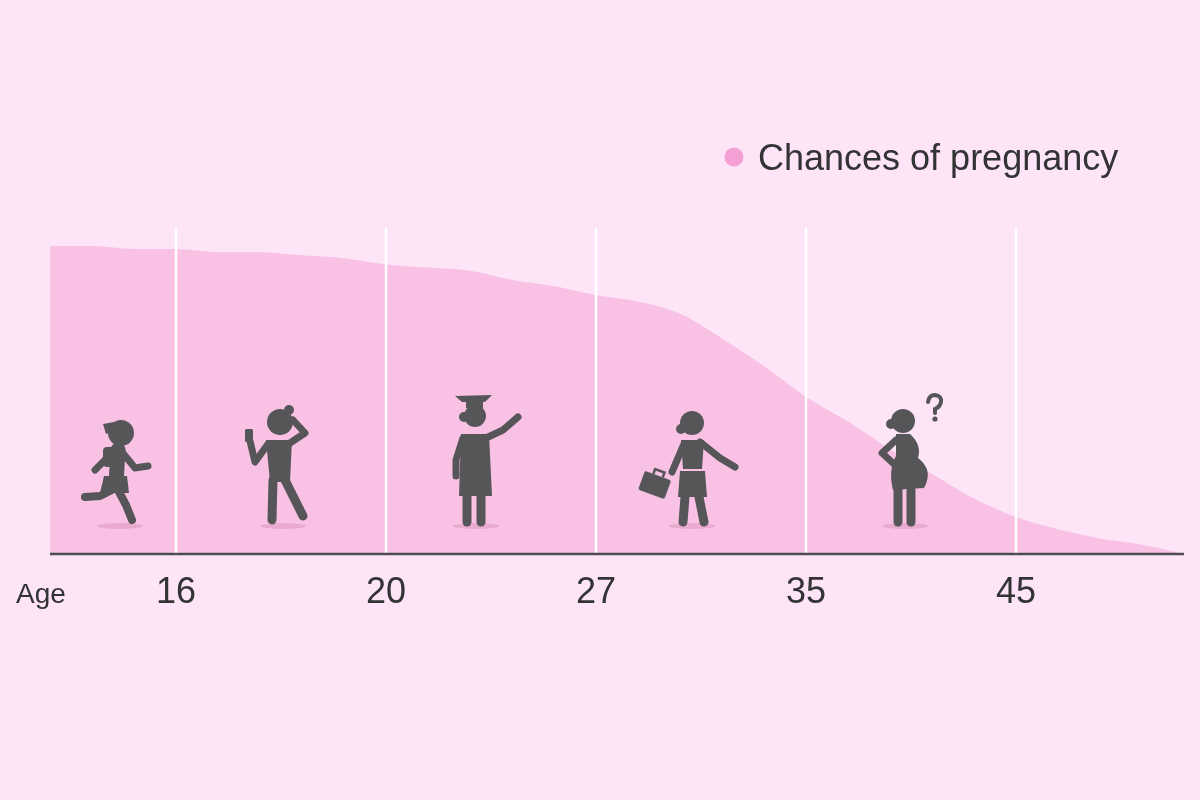 This screenshot has width=1200, height=800. I want to click on x-tick-label: 20, so click(386, 590).